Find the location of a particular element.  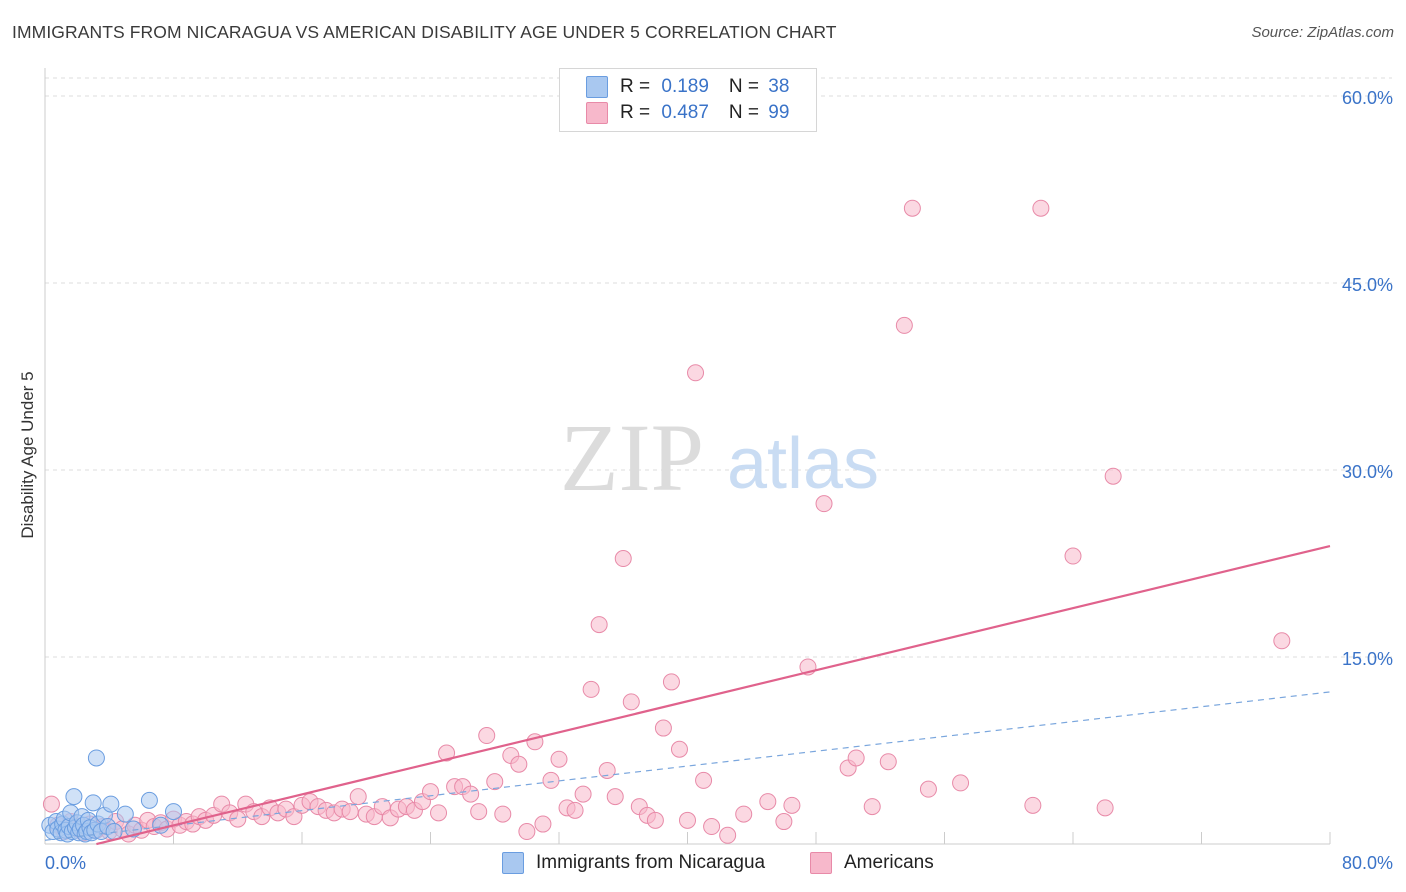

y-tick-label: 45.0% is located at coordinates (1367, 285).